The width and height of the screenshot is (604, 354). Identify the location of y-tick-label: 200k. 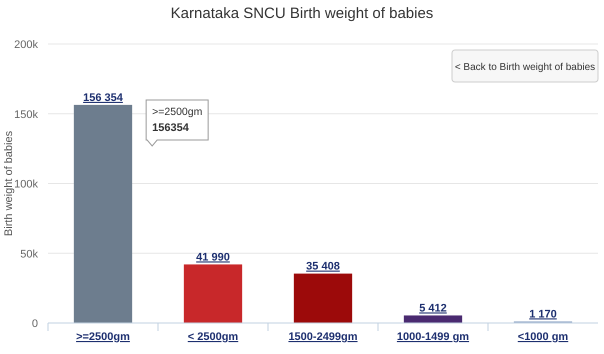
(26, 45).